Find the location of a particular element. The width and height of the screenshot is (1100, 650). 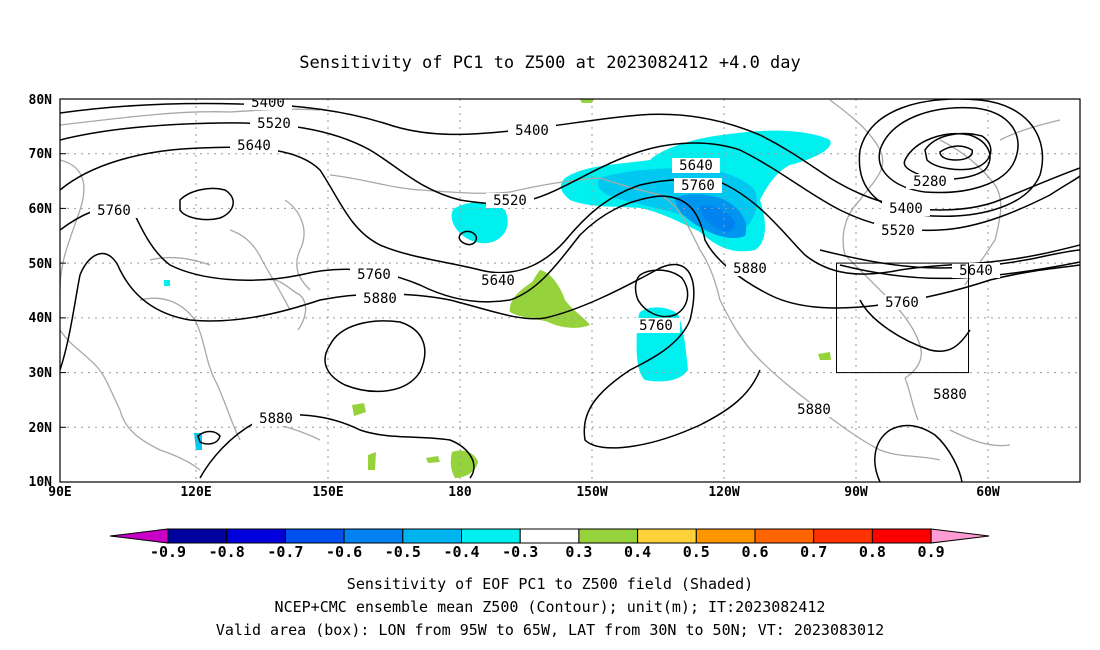

colorbar-label: 0.9 is located at coordinates (931, 552).